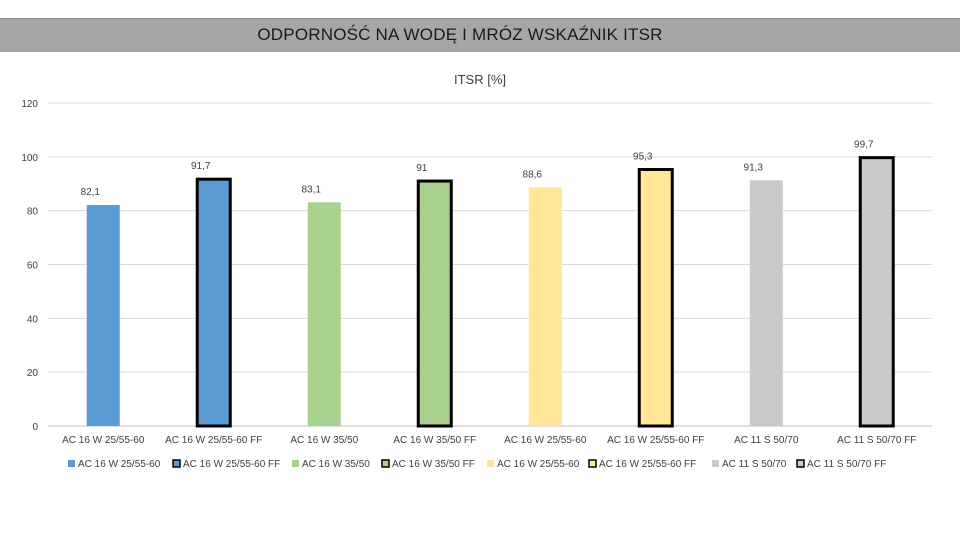 This screenshot has width=960, height=540. Describe the element at coordinates (643, 156) in the screenshot. I see `data-label: 95,3` at that location.